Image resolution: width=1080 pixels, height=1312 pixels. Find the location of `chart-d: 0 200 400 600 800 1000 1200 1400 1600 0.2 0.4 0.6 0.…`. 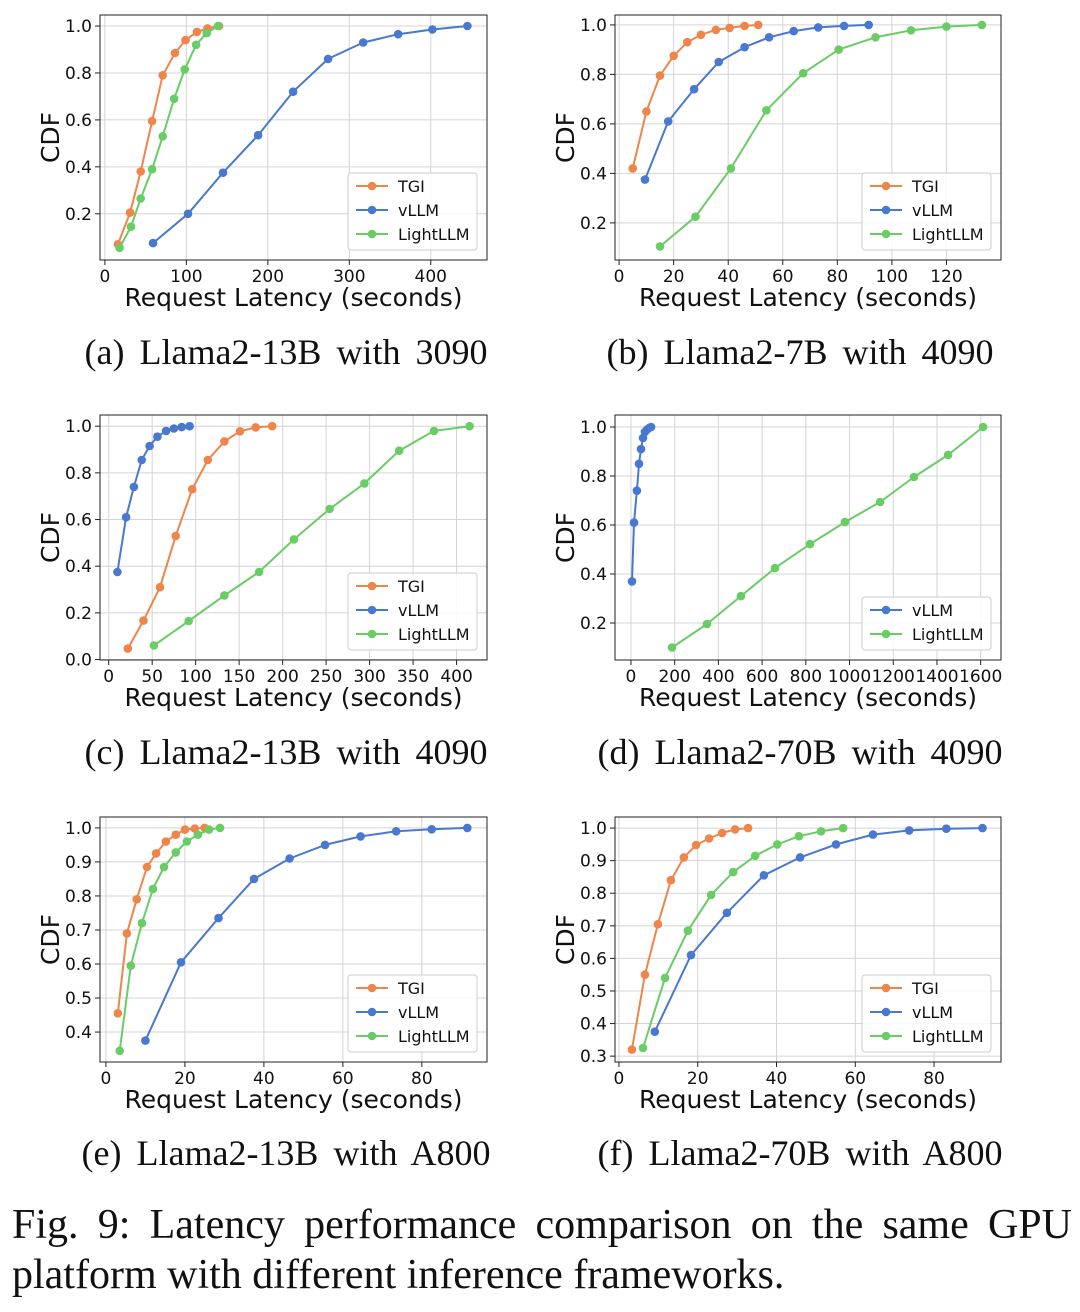

chart-d: 0 200 400 600 800 1000 1200 1400 1600 0.2 0.4 0.6 0.… is located at coordinates (776, 563).